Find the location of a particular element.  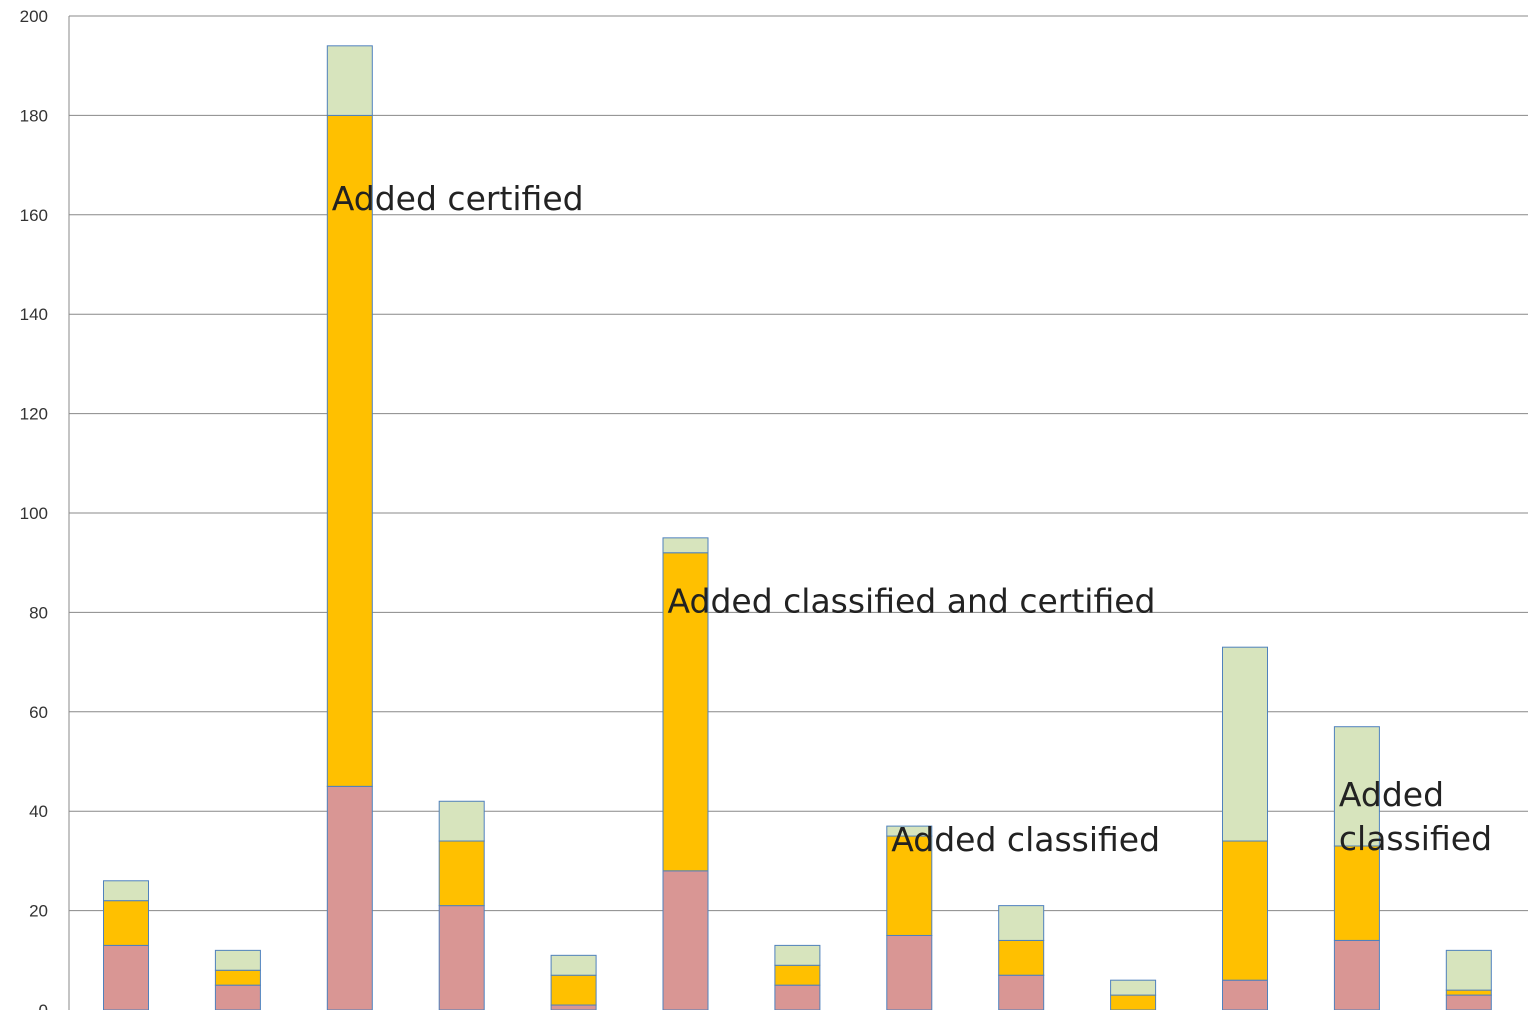

bar-segment-s2-c1 is located at coordinates (126, 923).